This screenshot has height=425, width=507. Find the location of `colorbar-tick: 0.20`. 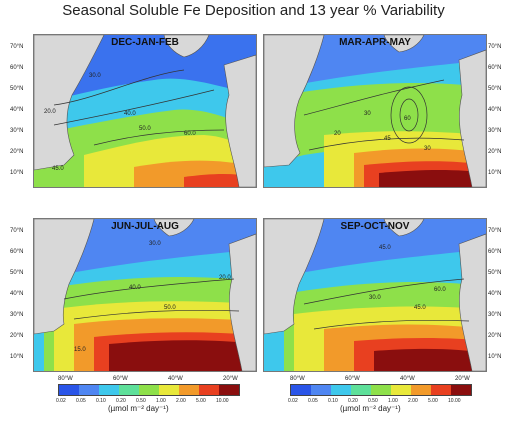

colorbar-tick: 0.20 is located at coordinates (353, 401).